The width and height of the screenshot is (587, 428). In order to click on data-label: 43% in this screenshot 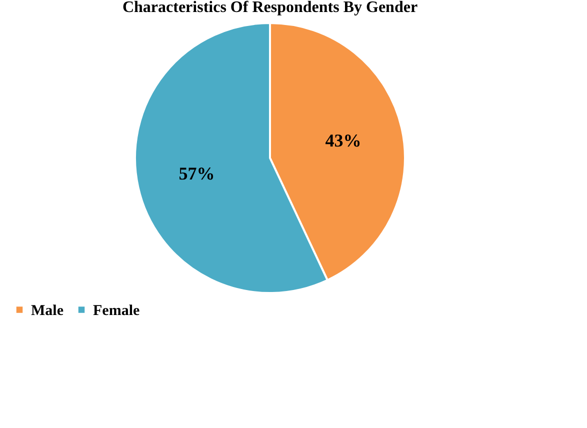, I will do `click(343, 140)`.